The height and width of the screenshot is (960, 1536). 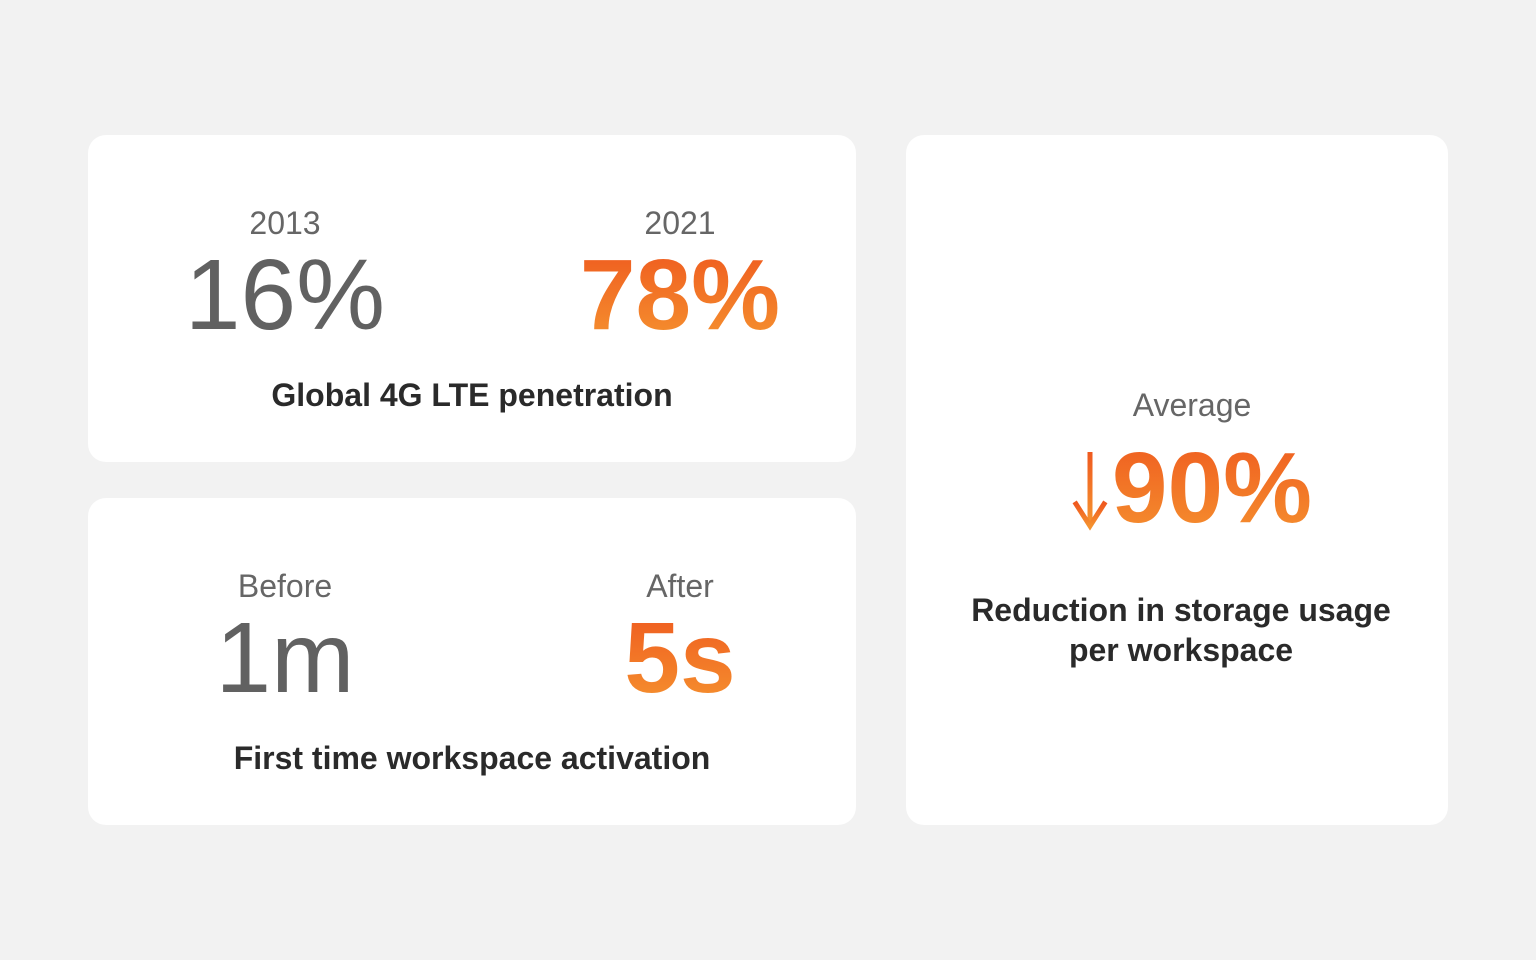 What do you see at coordinates (285, 658) in the screenshot?
I see `activation-before-value: 1m` at bounding box center [285, 658].